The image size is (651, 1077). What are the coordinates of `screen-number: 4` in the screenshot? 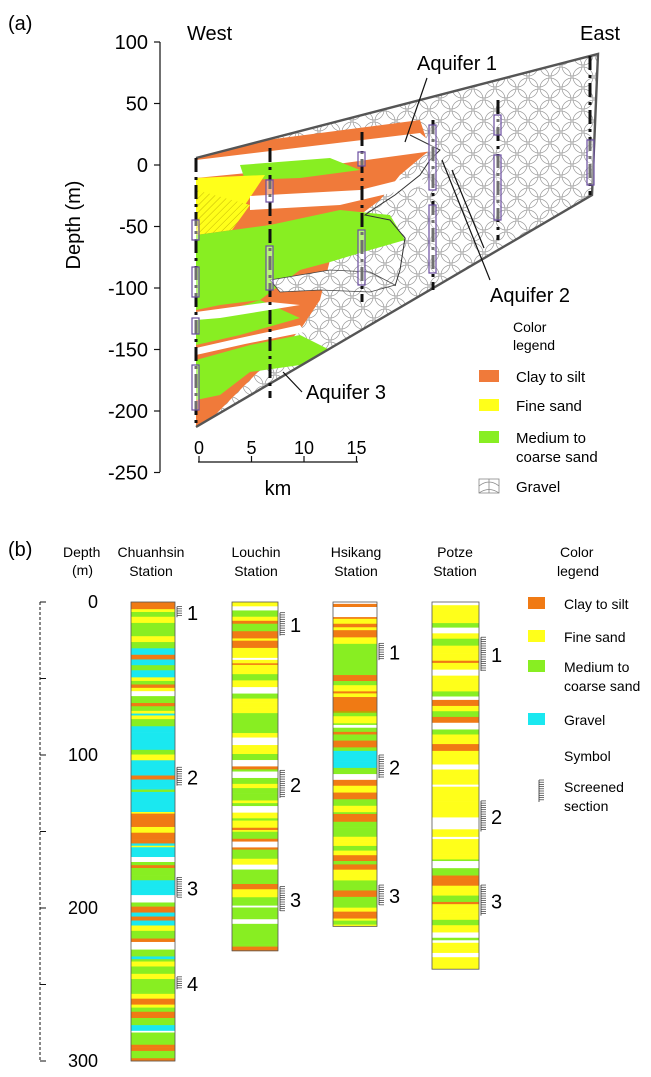 It's located at (192, 985).